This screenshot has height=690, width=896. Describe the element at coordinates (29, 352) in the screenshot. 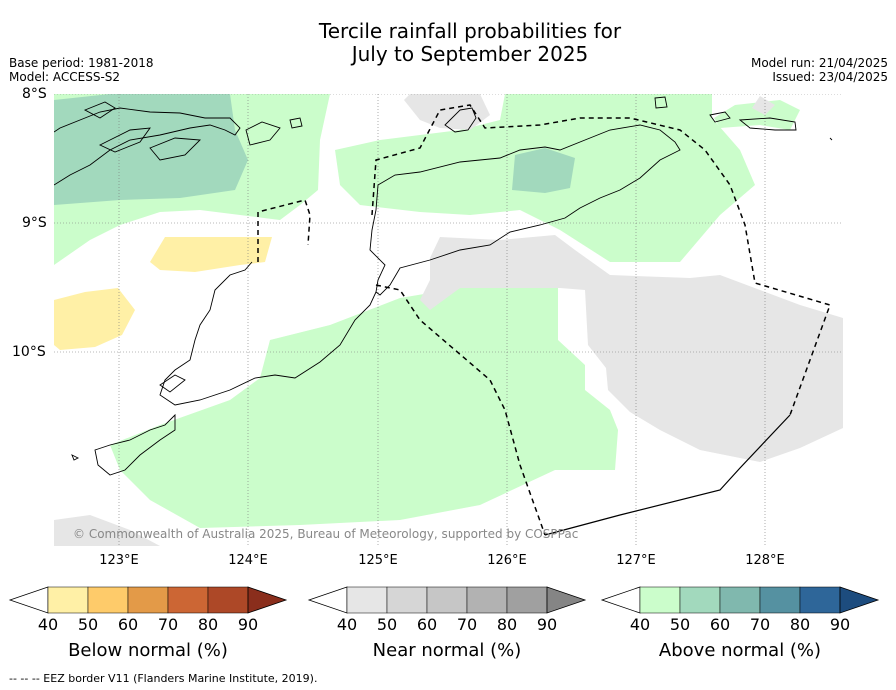

I see `lat-label-10s: 10°S` at that location.